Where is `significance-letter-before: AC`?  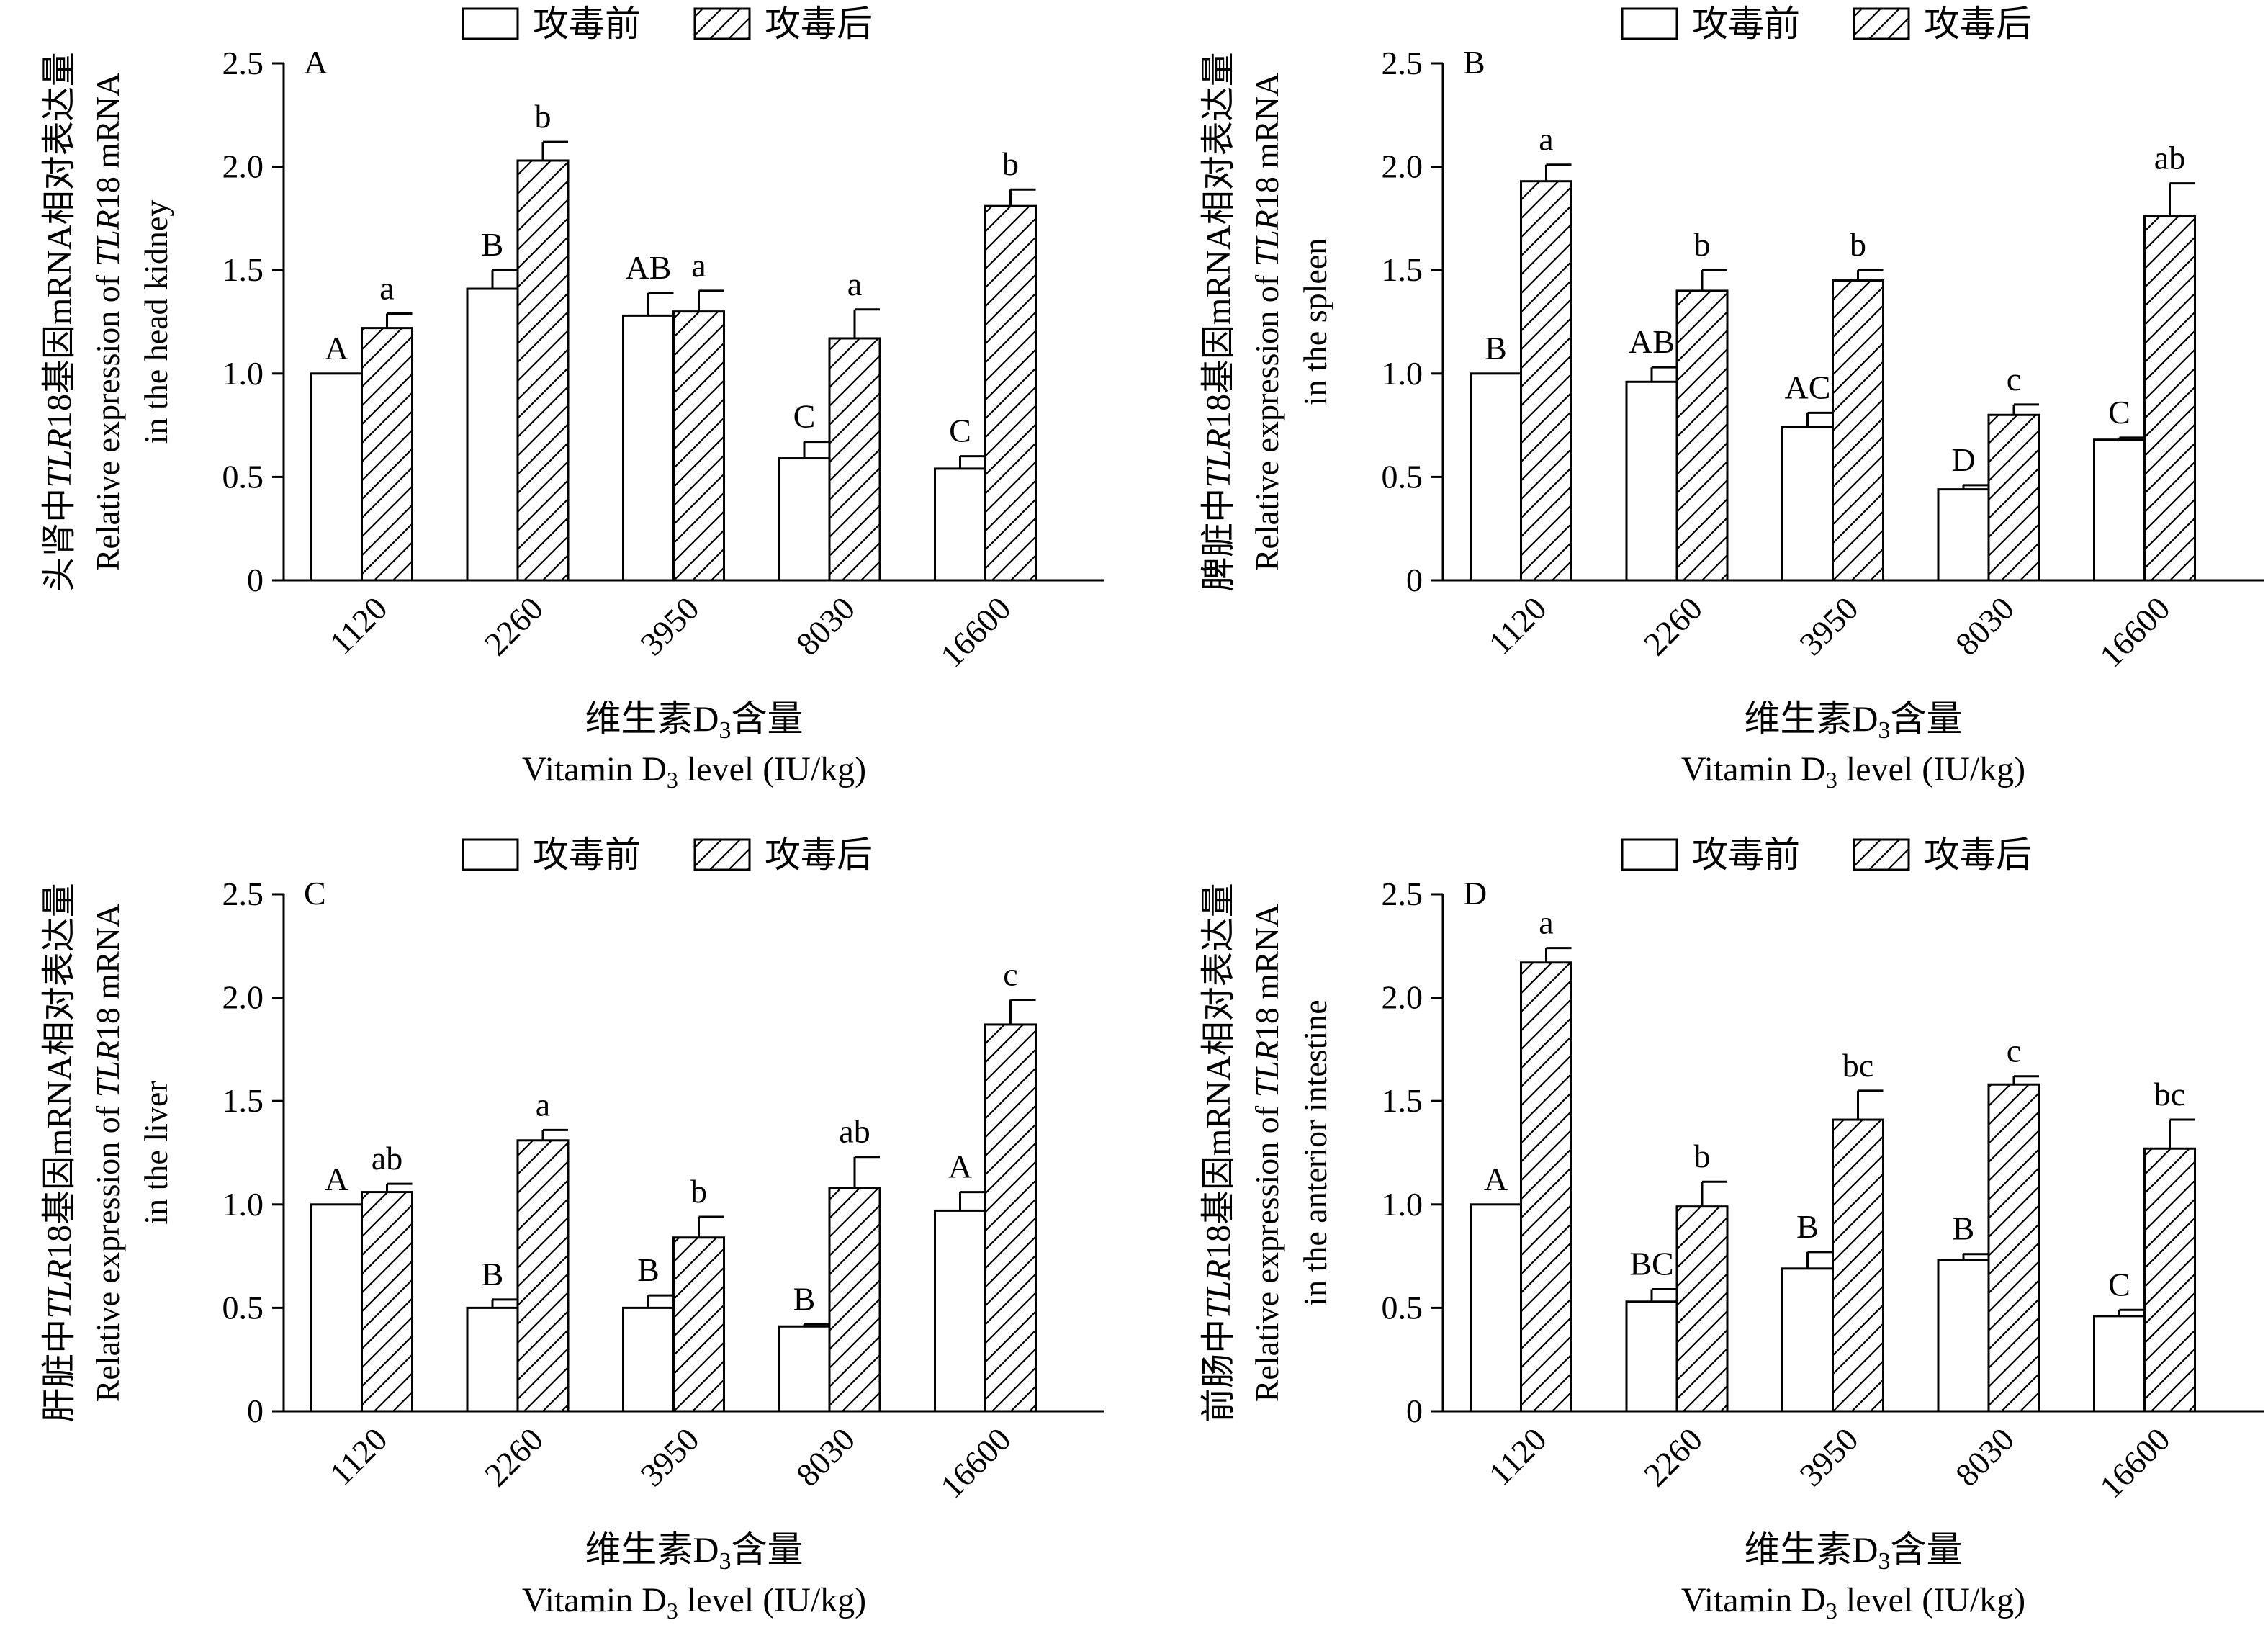
significance-letter-before: AC is located at coordinates (1808, 387).